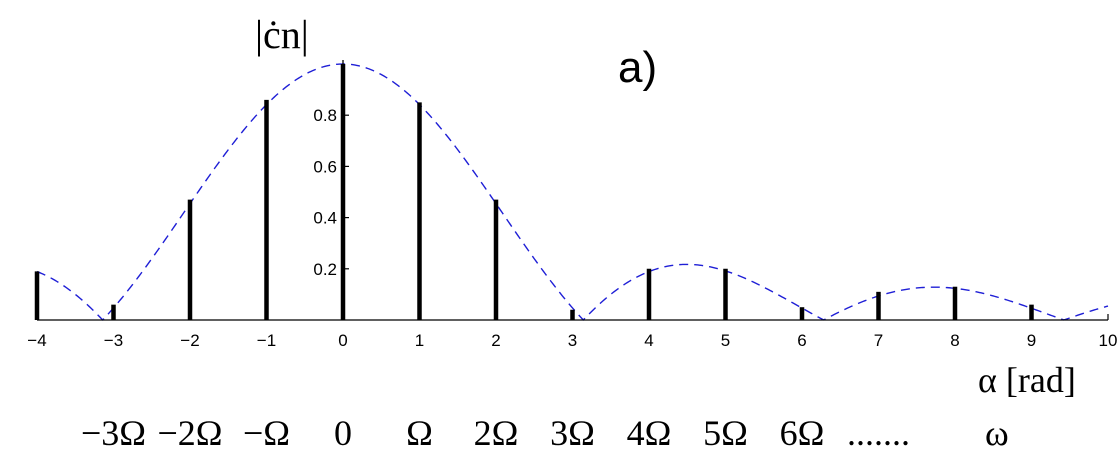 This screenshot has width=1117, height=463. Describe the element at coordinates (419, 340) in the screenshot. I see `x-tick-label: 1` at that location.